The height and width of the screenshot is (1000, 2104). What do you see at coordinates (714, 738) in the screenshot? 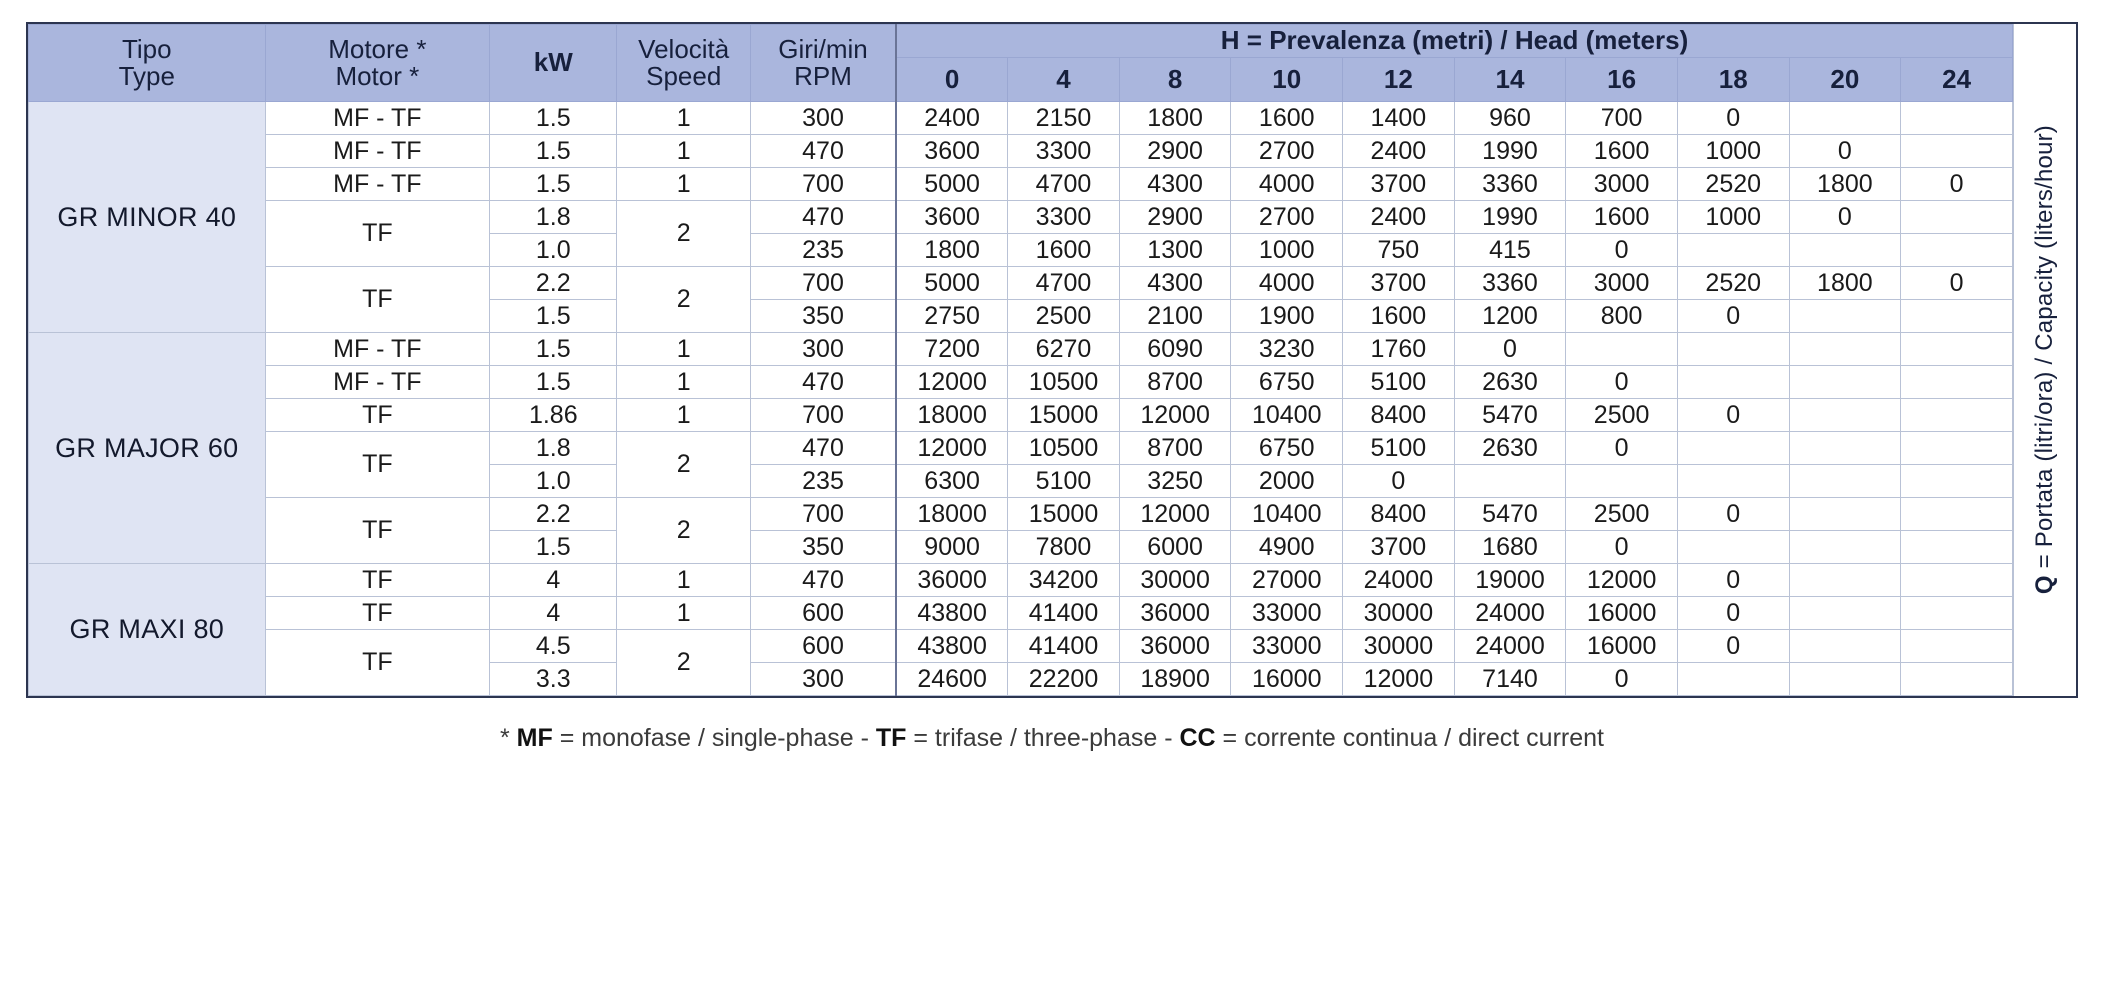
I see `footnote-mf-text: = monofase / single-phase -` at bounding box center [714, 738].